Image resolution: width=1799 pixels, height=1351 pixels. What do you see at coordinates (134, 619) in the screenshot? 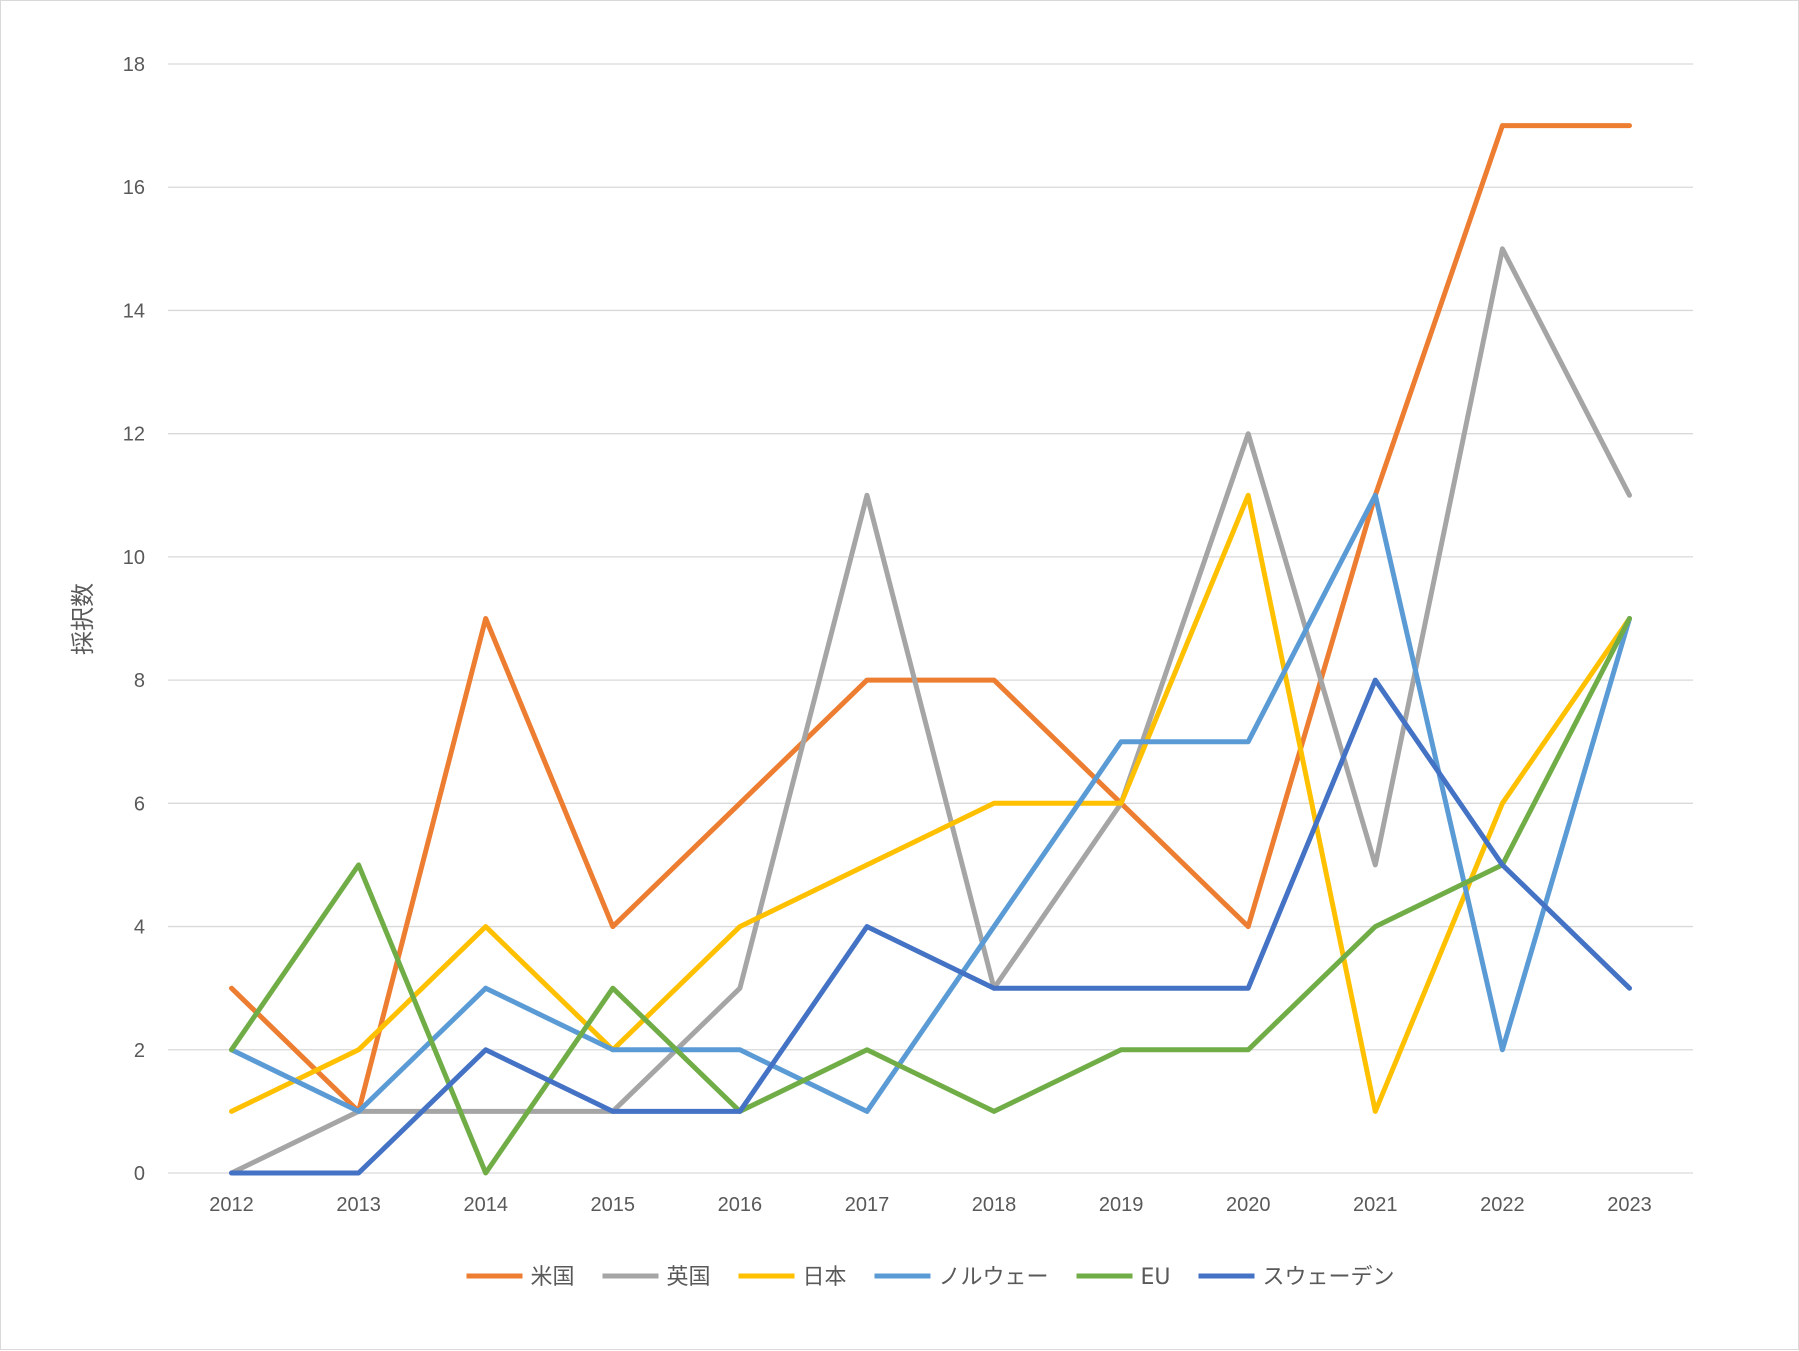
I see `y-axis-ticks: 0 2 4 6 8 10 12 14 16 18` at bounding box center [134, 619].